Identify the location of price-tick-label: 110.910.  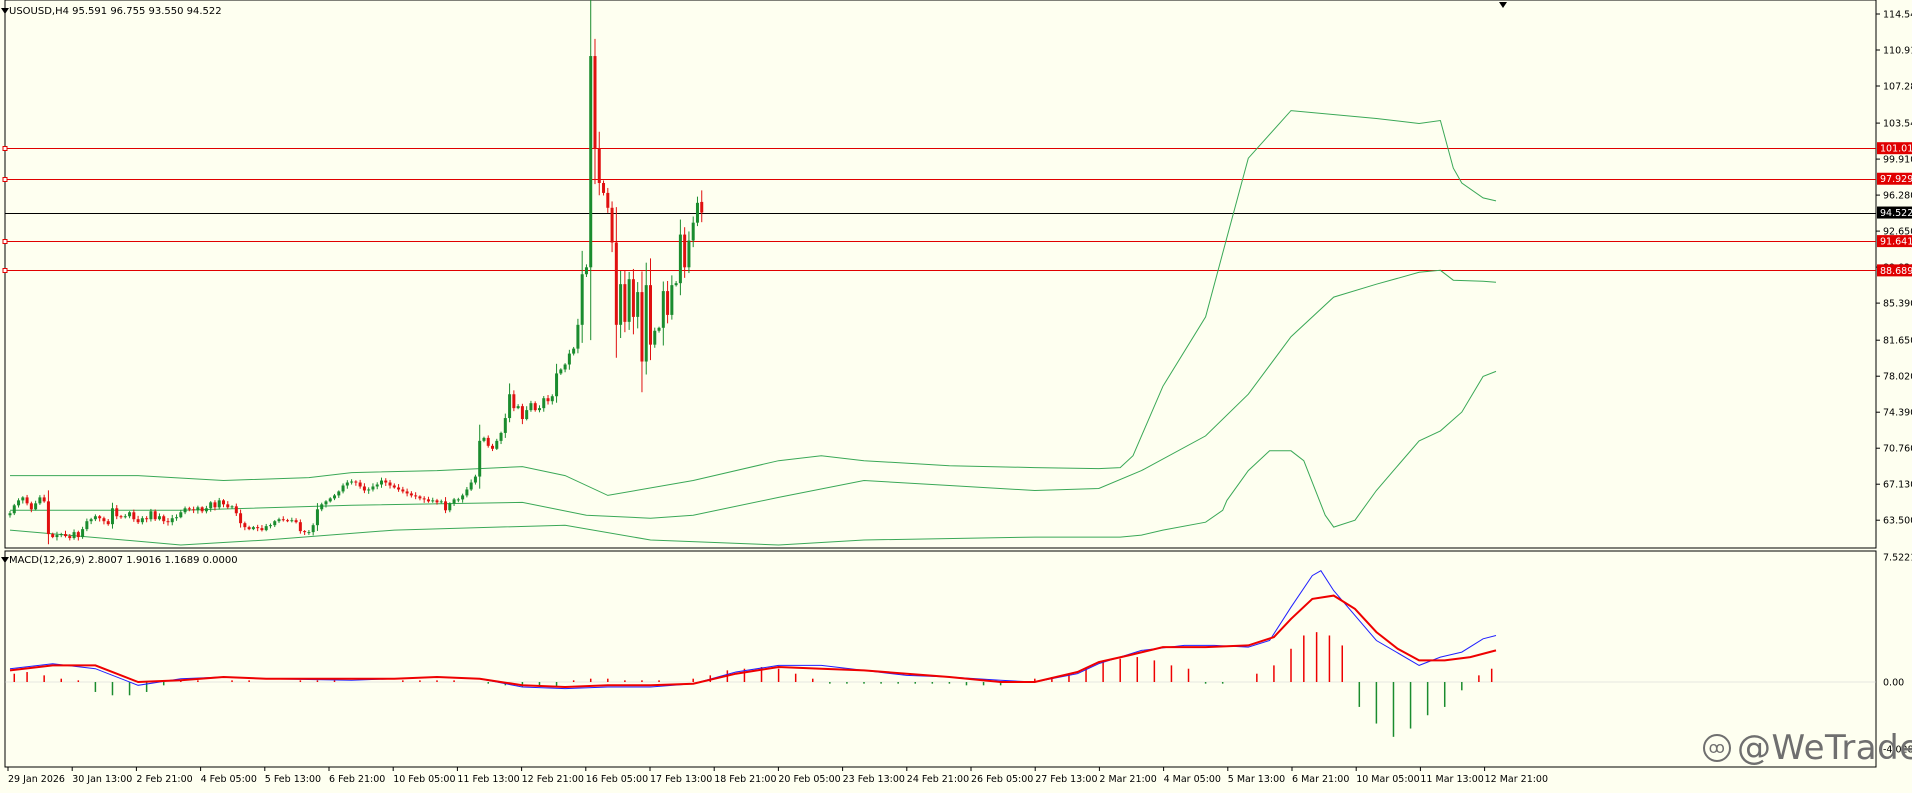
(1897, 51).